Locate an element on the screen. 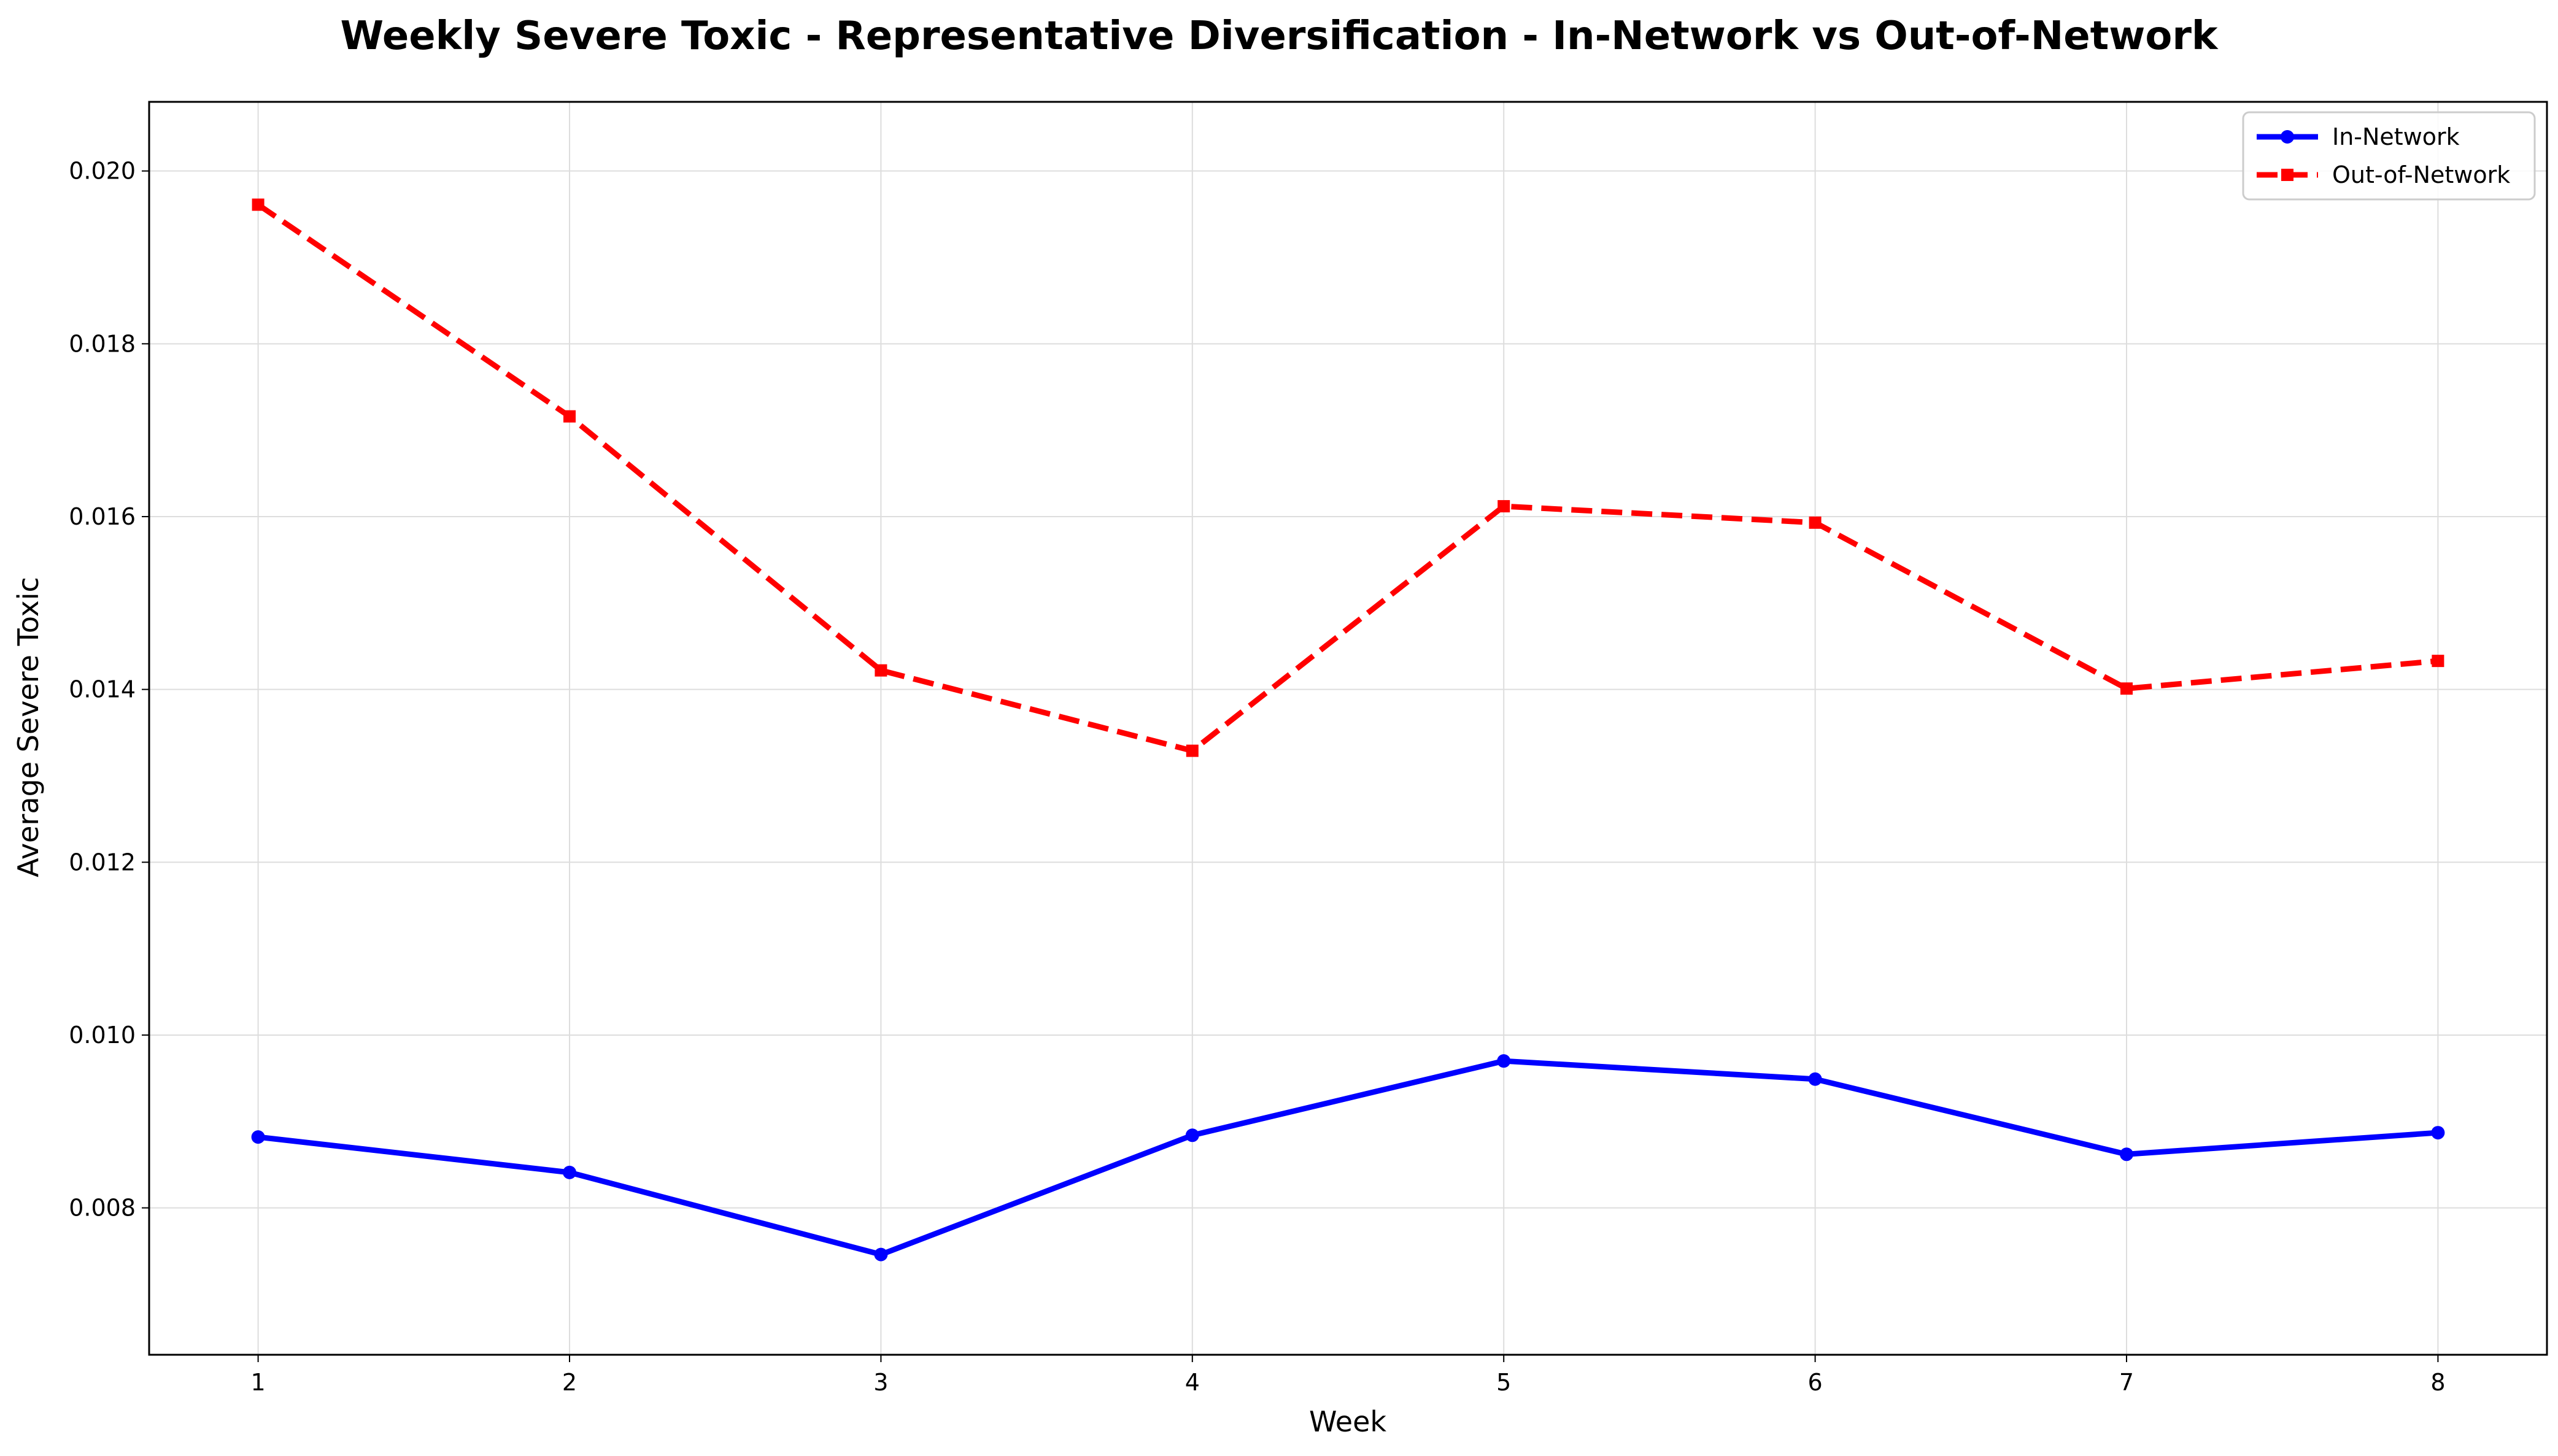 This screenshot has width=2558, height=1456. in-network-line is located at coordinates (1348, 1158).